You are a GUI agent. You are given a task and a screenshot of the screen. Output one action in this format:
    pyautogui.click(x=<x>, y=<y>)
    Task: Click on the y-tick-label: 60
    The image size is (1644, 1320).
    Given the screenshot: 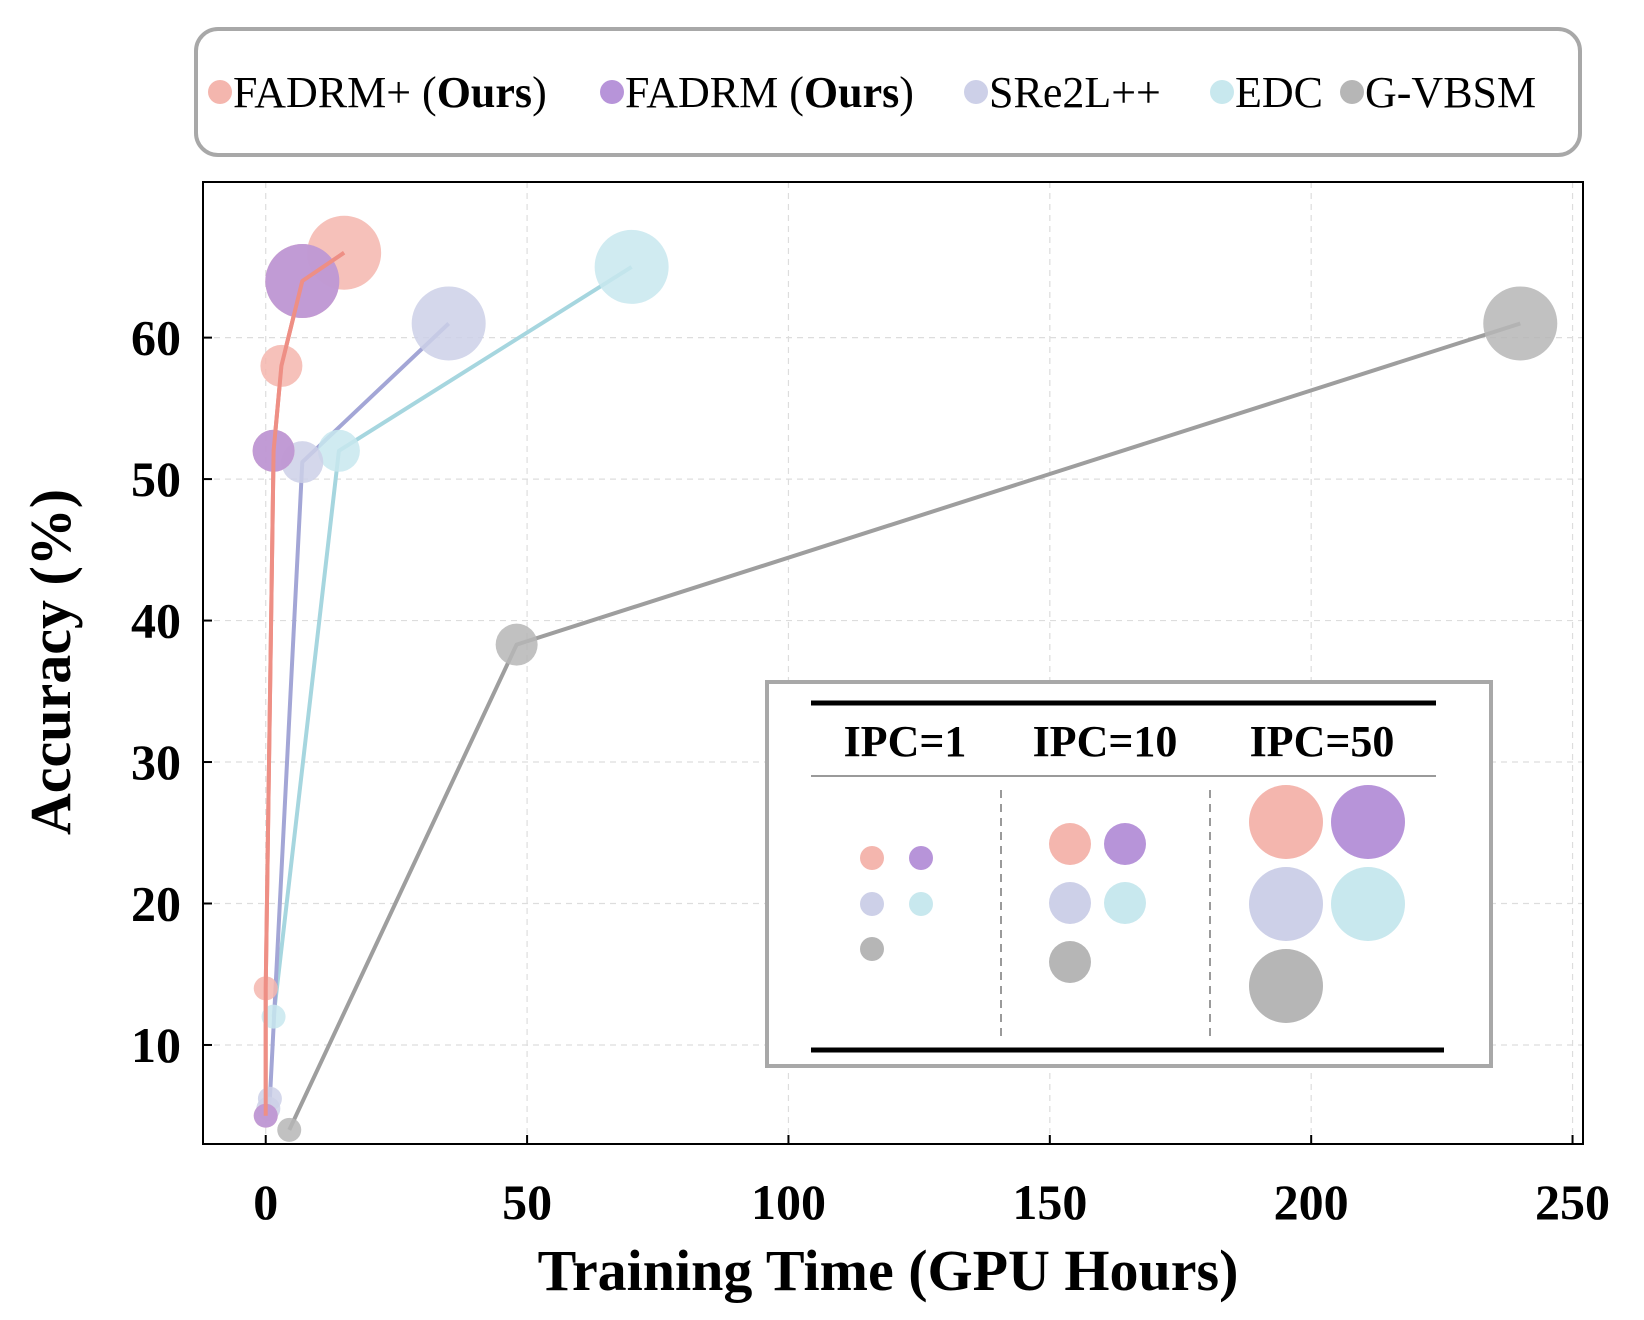 What is the action you would take?
    pyautogui.click(x=156, y=338)
    